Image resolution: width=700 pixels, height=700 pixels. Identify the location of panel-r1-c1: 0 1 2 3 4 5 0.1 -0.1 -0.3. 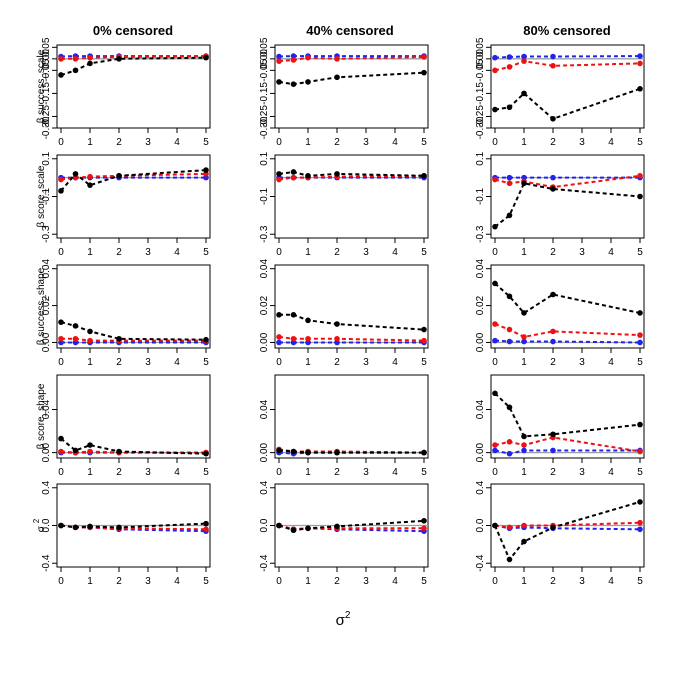
(344, 204).